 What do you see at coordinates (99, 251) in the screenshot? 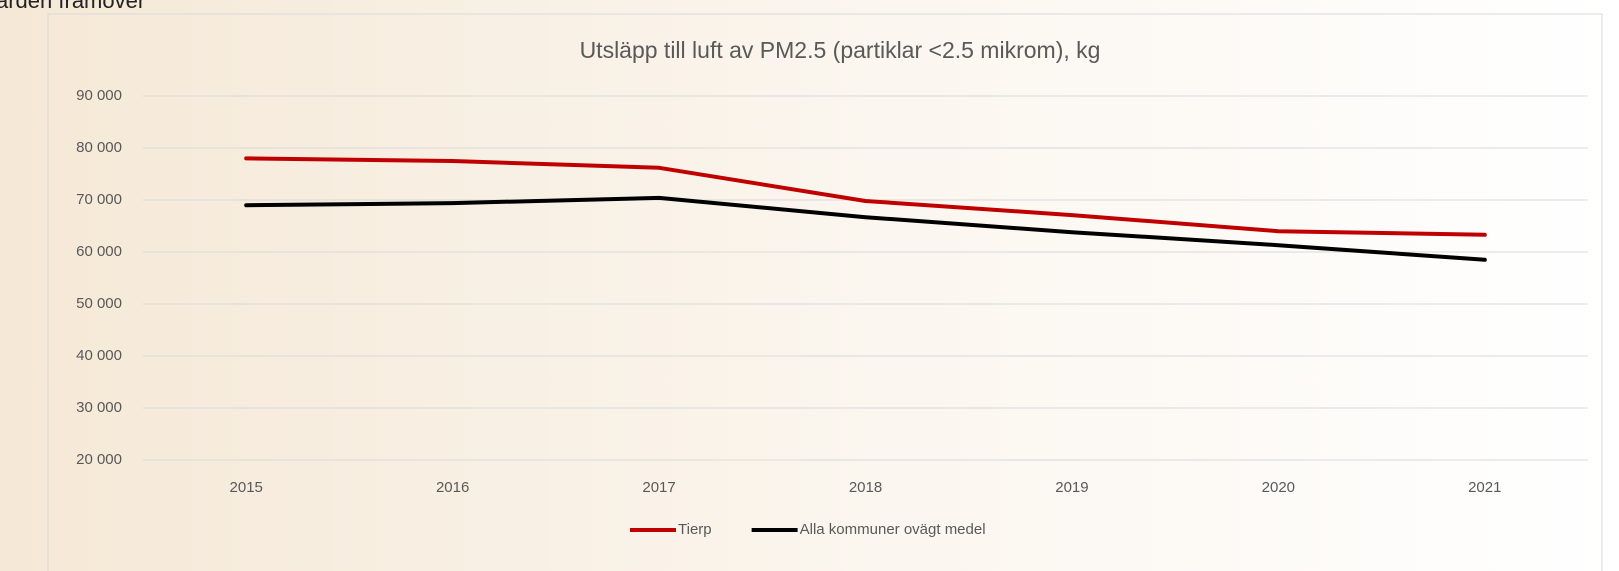
I see `y-tick-label: 60 000` at bounding box center [99, 251].